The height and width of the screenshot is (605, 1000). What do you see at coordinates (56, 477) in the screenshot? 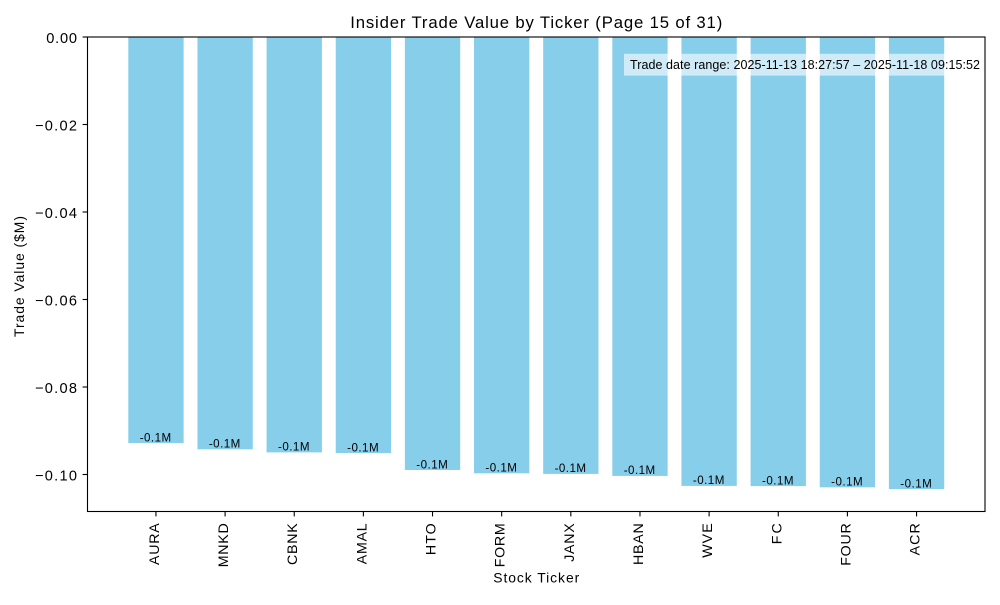
I see `svg-text: −0.10` at bounding box center [56, 477].